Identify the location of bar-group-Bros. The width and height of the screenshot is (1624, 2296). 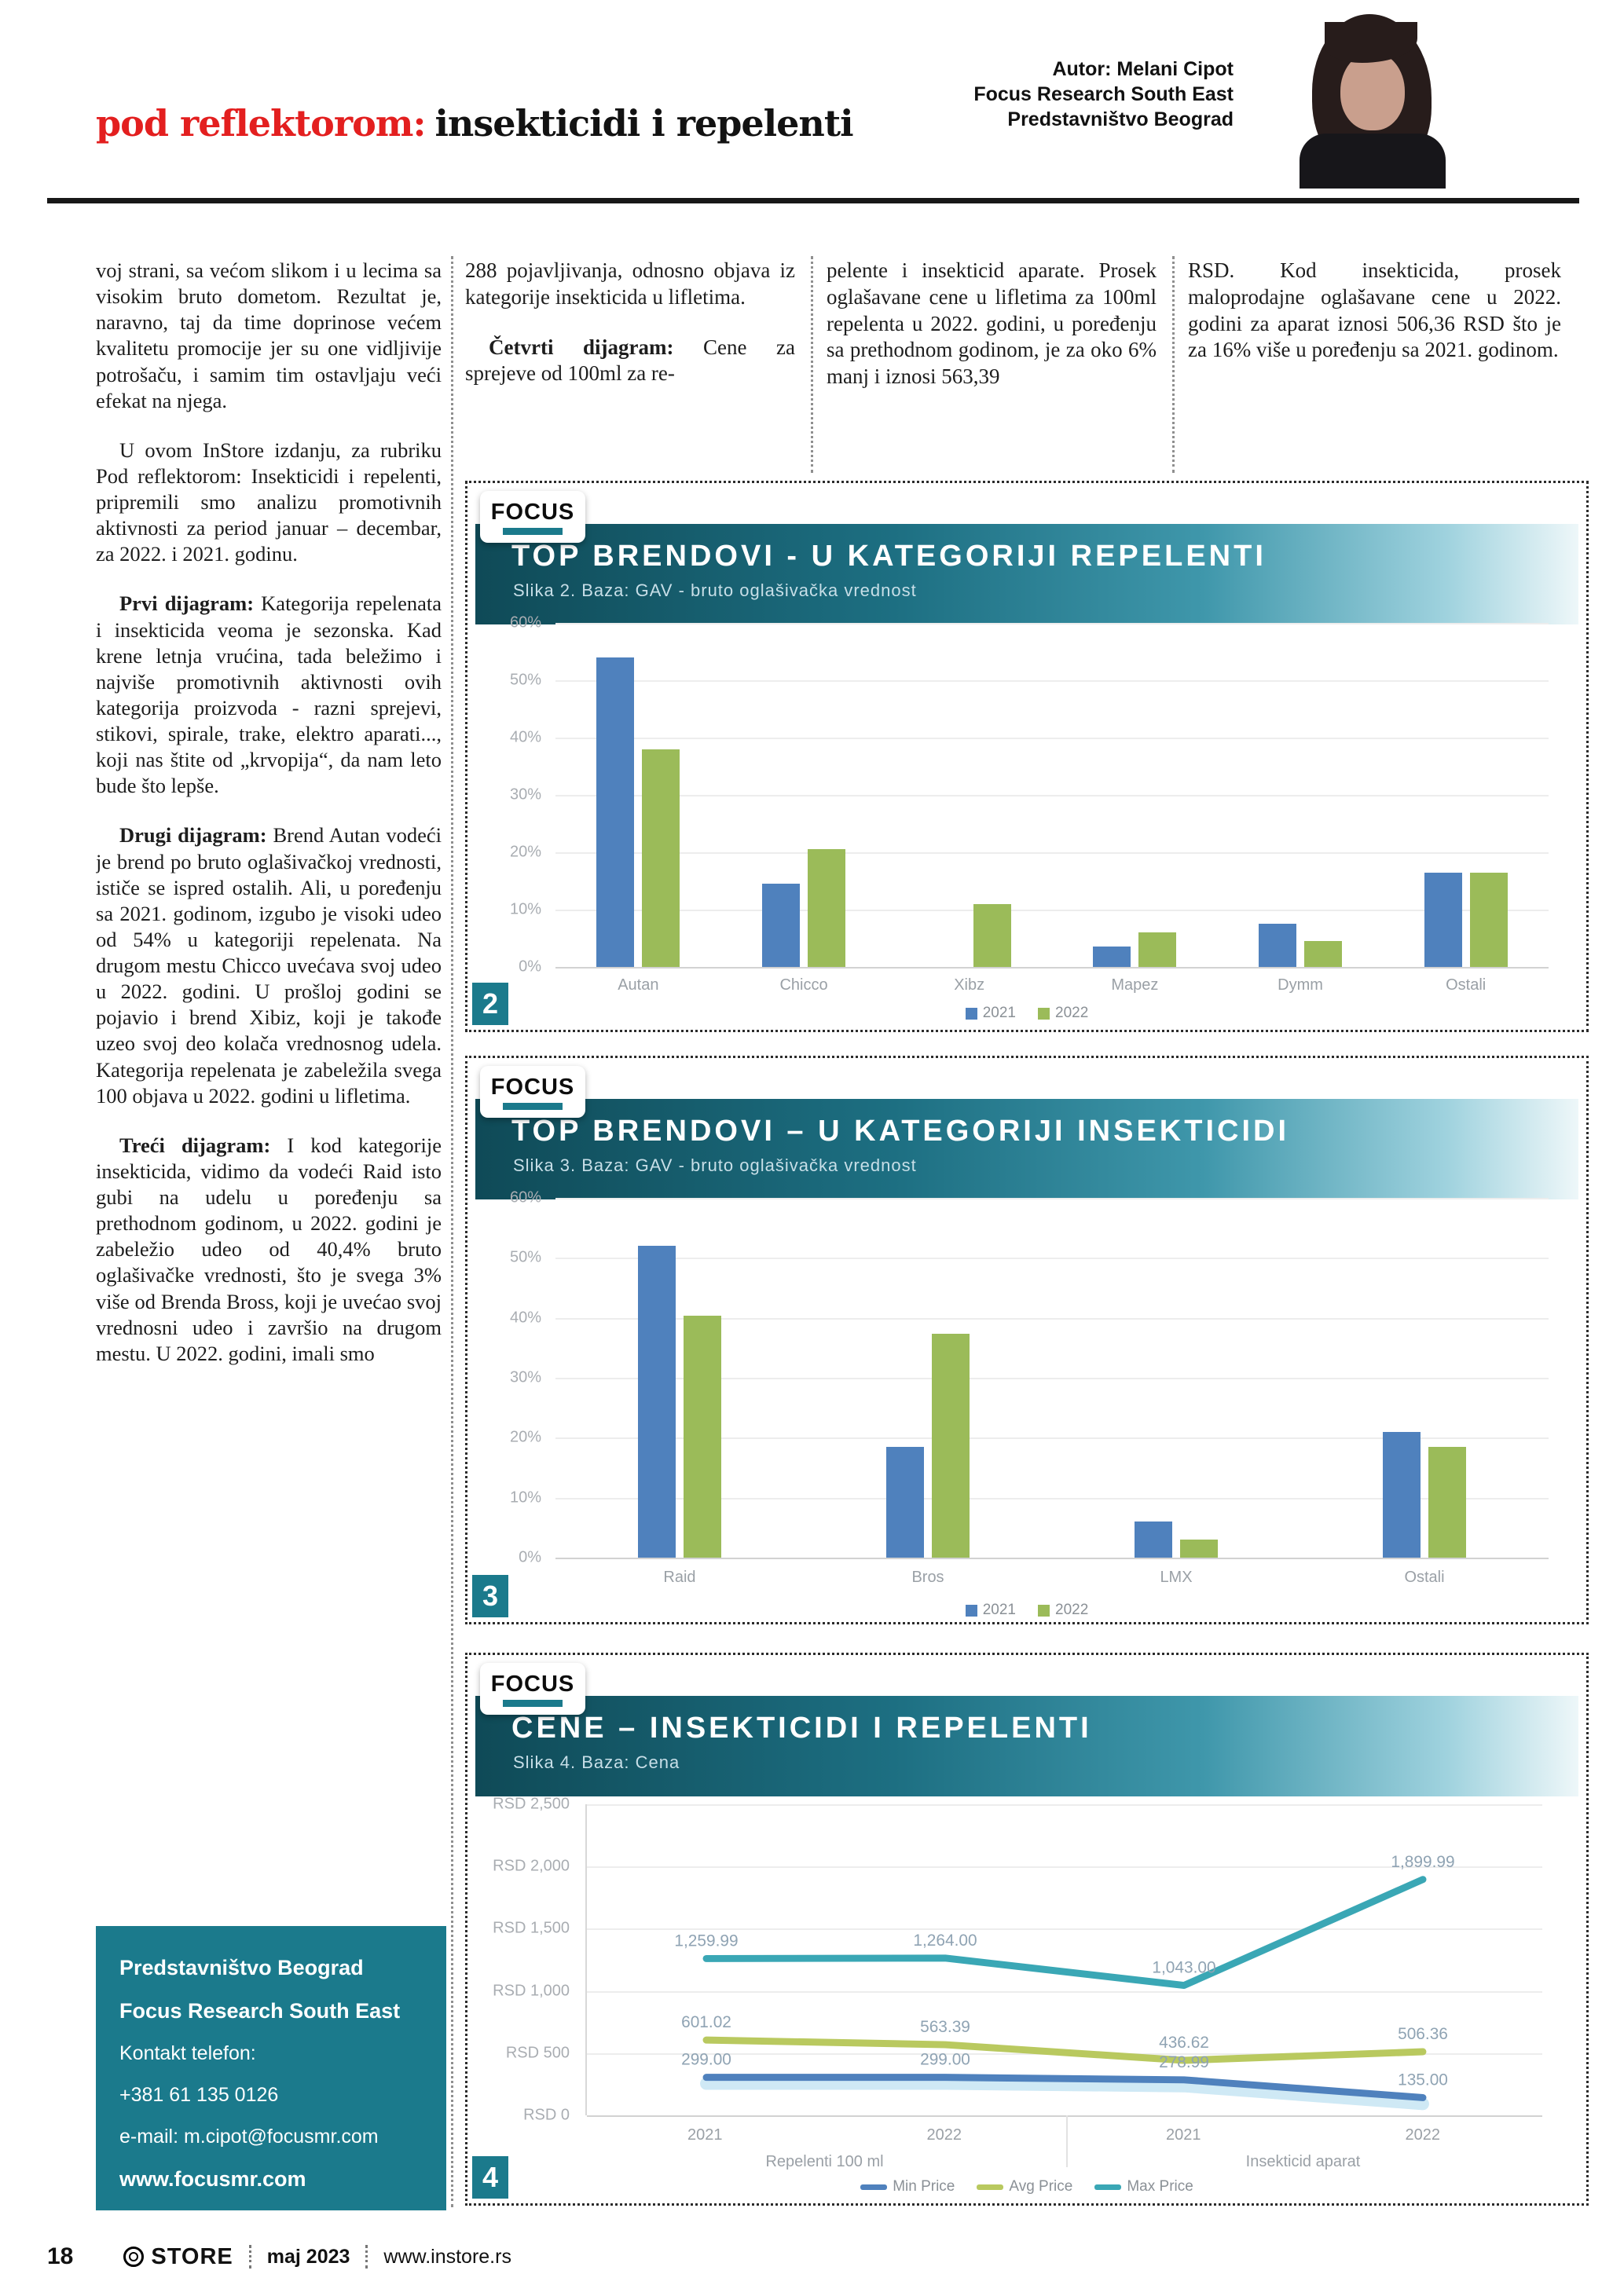
(928, 1378).